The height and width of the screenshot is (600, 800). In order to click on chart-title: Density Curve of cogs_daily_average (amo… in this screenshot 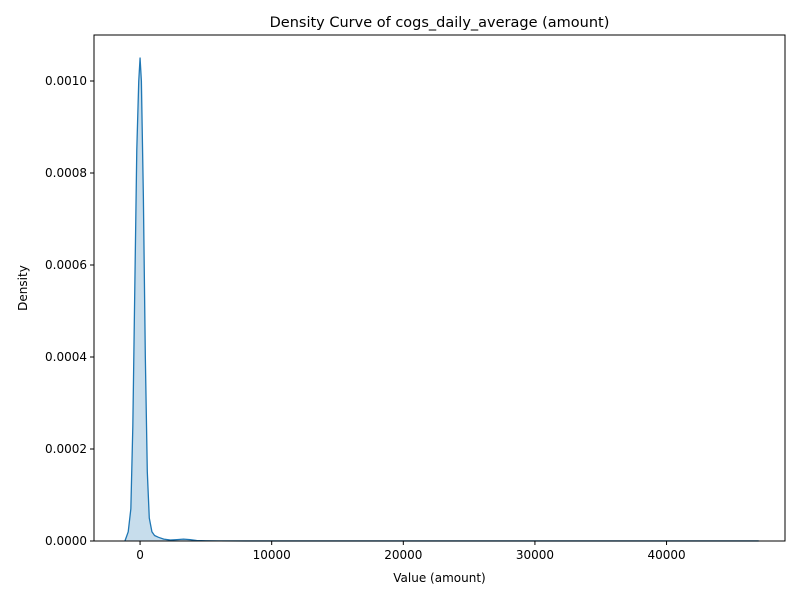, I will do `click(440, 23)`.